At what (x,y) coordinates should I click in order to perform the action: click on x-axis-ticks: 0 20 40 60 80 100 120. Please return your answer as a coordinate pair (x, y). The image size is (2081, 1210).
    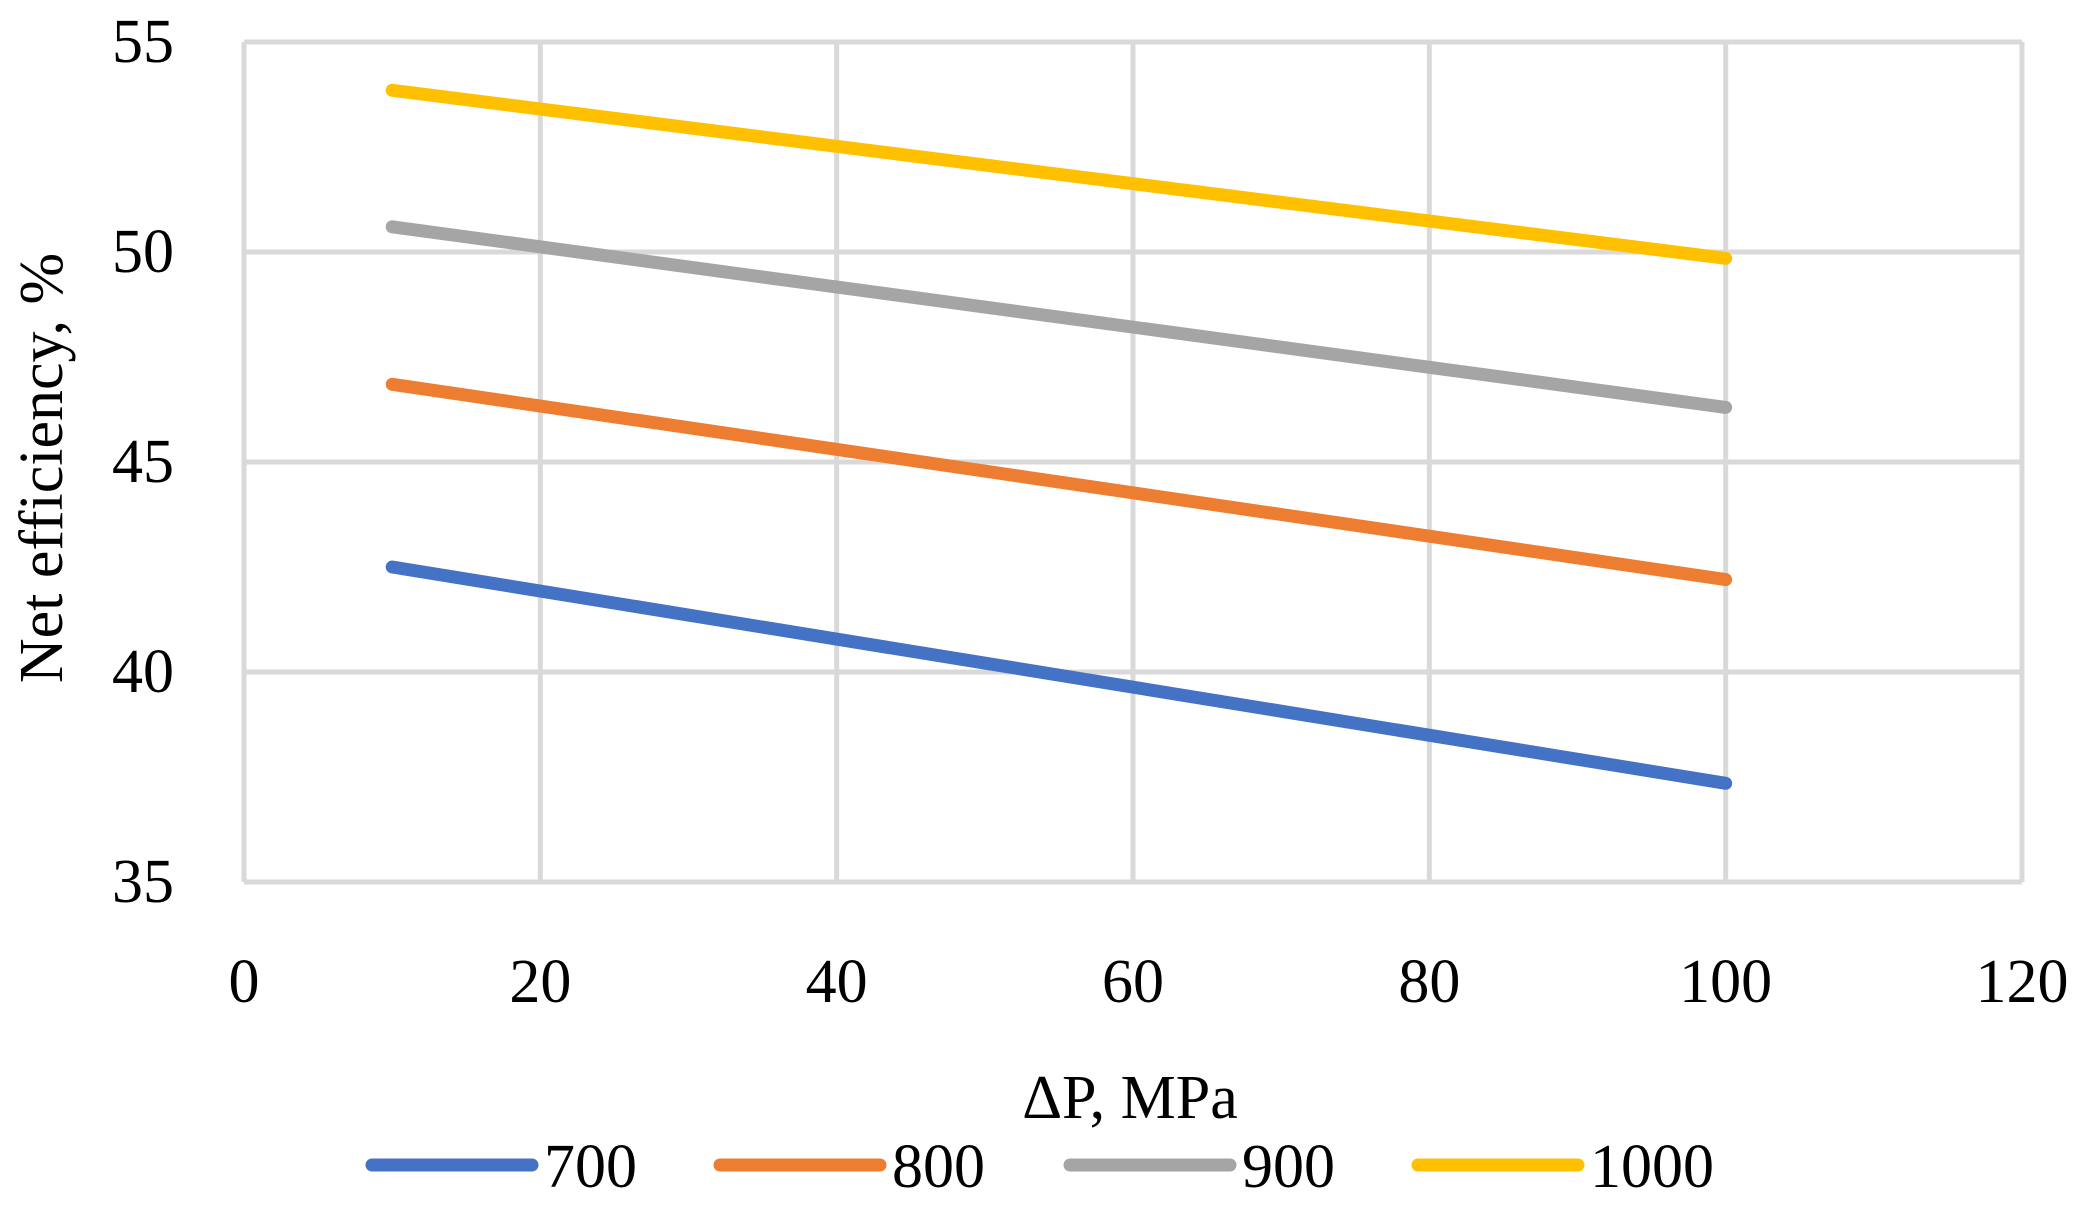
    Looking at the image, I should click on (1149, 982).